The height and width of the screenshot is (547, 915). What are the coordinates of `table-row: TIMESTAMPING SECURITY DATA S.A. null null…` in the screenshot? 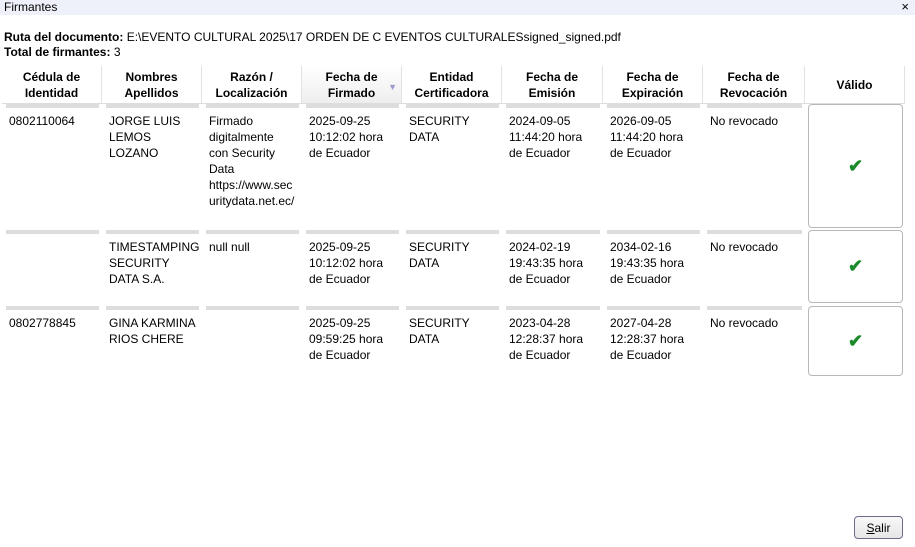 It's located at (453, 266).